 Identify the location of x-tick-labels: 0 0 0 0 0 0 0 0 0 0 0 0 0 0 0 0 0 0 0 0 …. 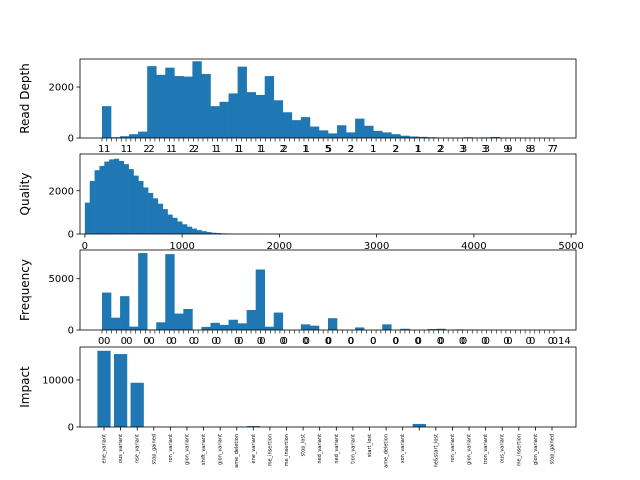
(329, 341).